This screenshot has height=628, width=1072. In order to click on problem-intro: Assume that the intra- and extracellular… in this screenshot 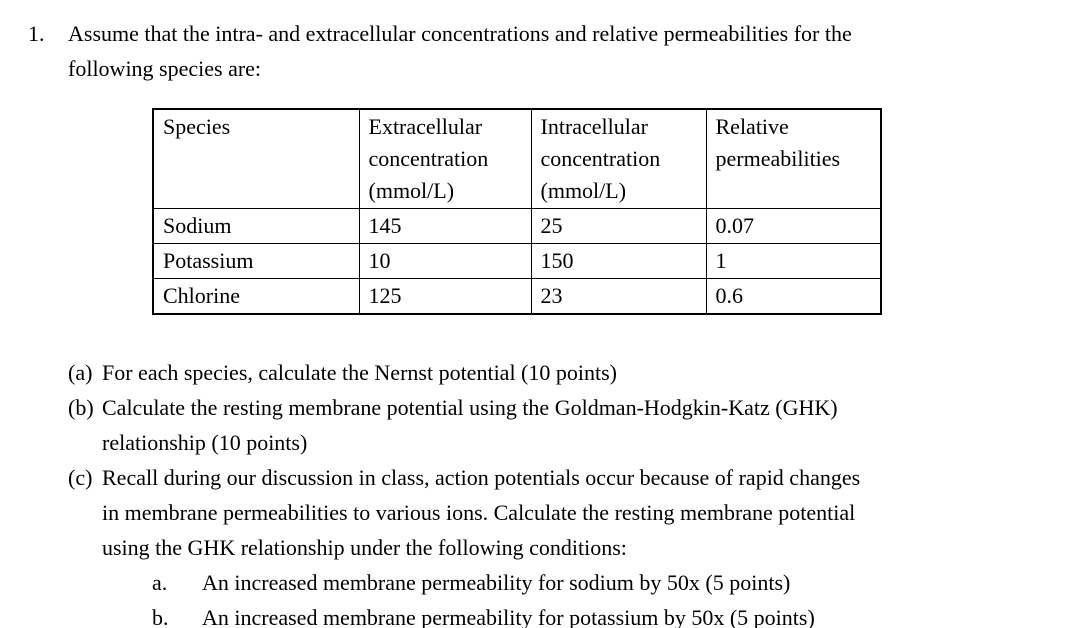, I will do `click(460, 51)`.